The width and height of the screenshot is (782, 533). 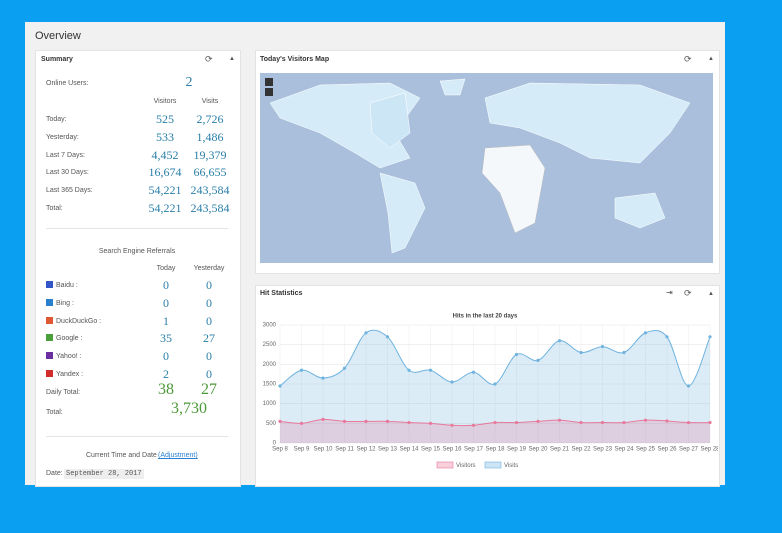 What do you see at coordinates (67, 173) in the screenshot?
I see `row-label: Last 30 Days:` at bounding box center [67, 173].